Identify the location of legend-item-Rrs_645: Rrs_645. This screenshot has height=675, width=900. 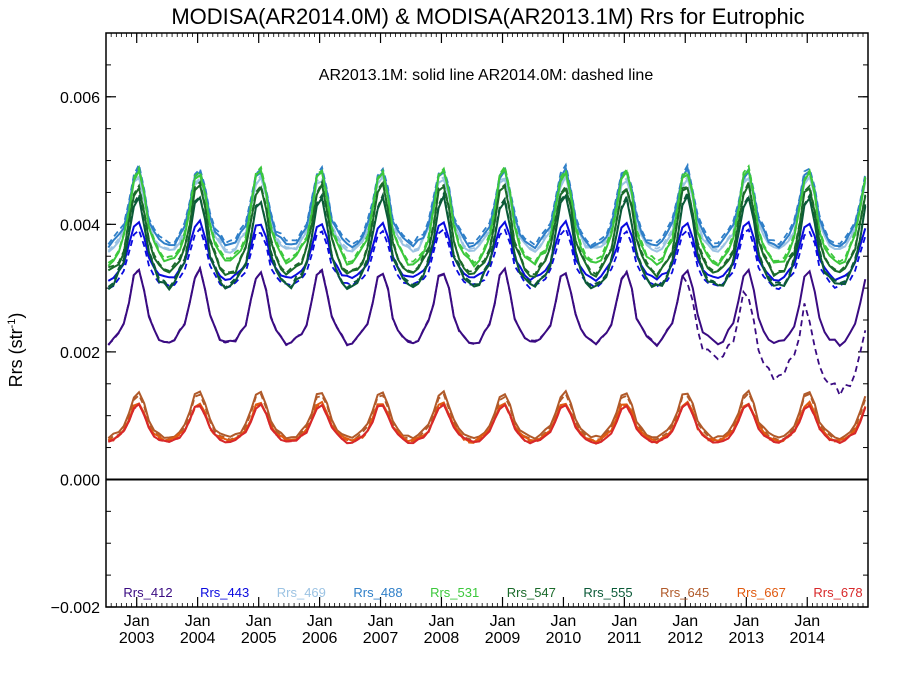
(684, 592).